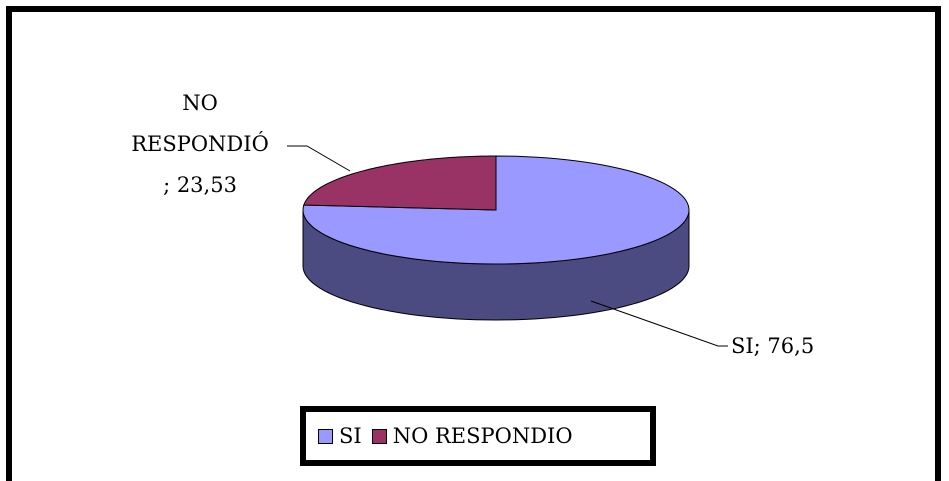  I want to click on legend-item-no-respondio: NO RESPONDIO, so click(472, 436).